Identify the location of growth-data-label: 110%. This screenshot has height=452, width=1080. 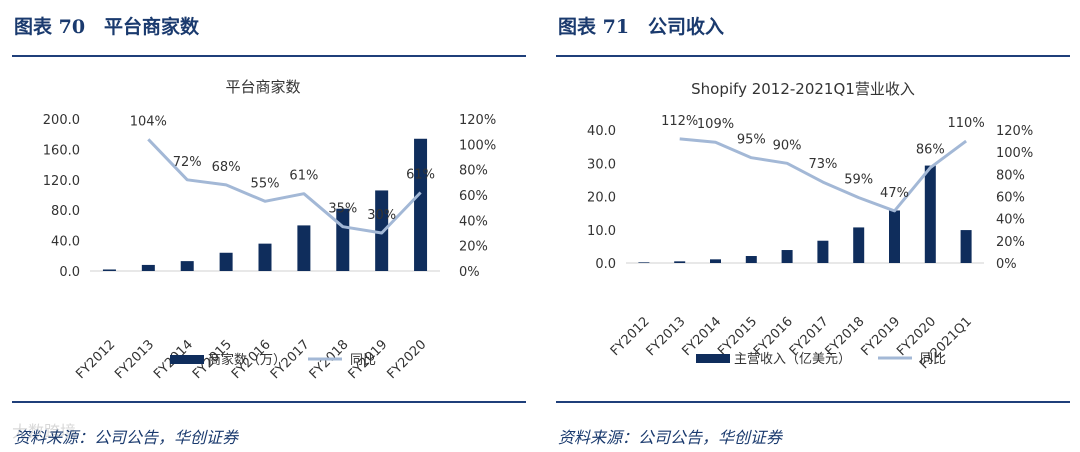
(966, 123).